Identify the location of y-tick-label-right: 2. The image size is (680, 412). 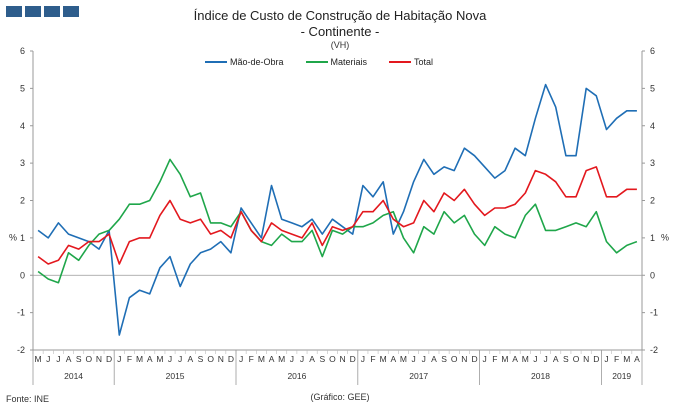
(652, 201).